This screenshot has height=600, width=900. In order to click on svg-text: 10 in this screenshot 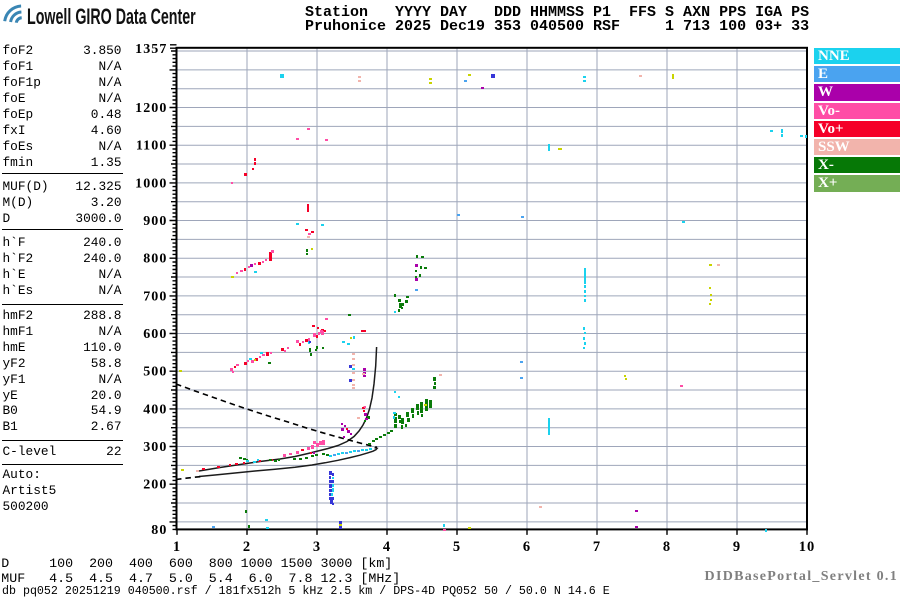, I will do `click(807, 547)`.